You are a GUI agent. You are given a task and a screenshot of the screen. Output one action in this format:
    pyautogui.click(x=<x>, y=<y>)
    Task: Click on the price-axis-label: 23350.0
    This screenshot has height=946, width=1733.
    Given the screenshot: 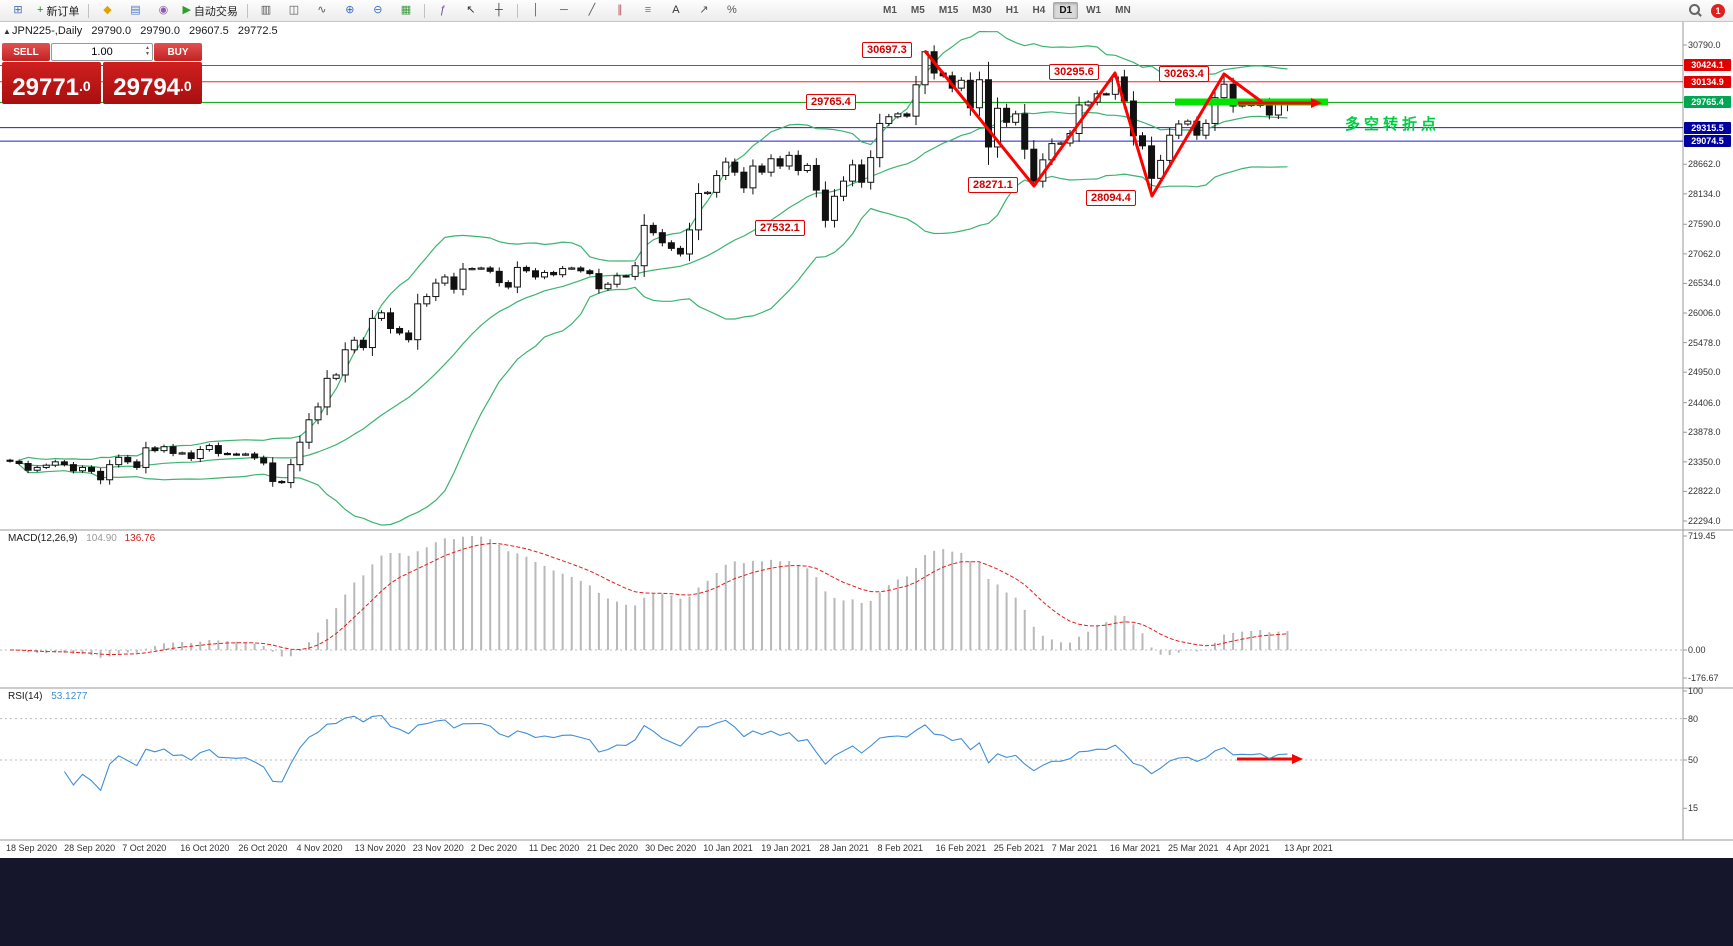 What is the action you would take?
    pyautogui.click(x=1704, y=461)
    